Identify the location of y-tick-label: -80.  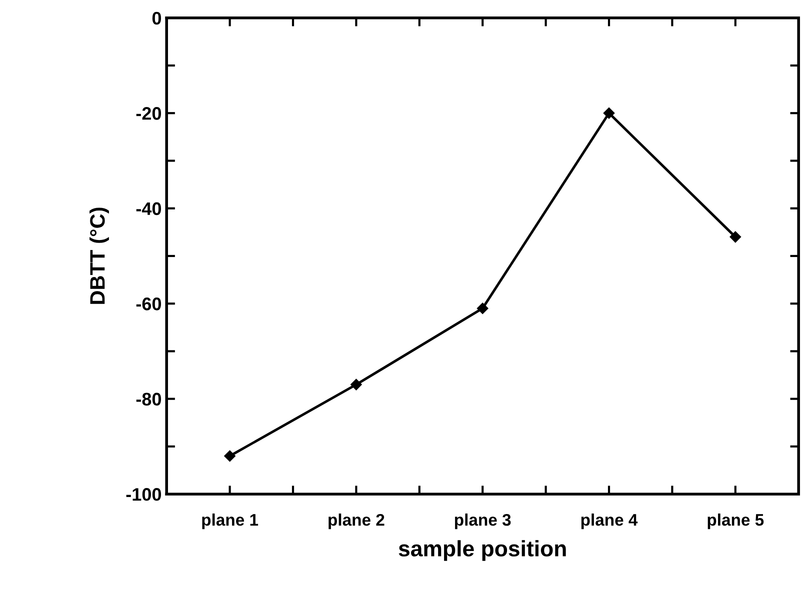
(149, 399).